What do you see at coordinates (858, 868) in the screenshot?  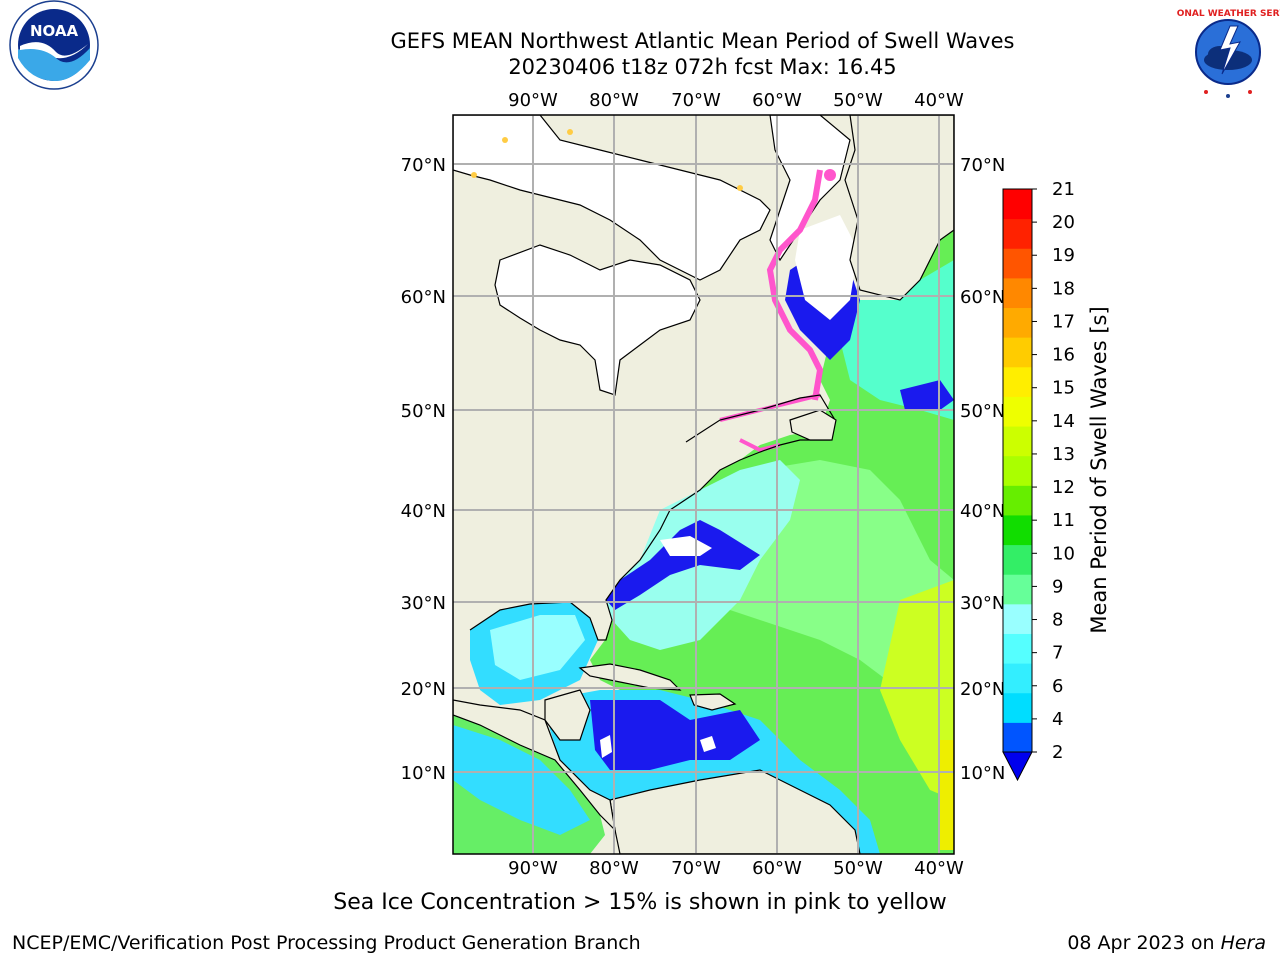 I see `lon-label-bottom: 50°W` at bounding box center [858, 868].